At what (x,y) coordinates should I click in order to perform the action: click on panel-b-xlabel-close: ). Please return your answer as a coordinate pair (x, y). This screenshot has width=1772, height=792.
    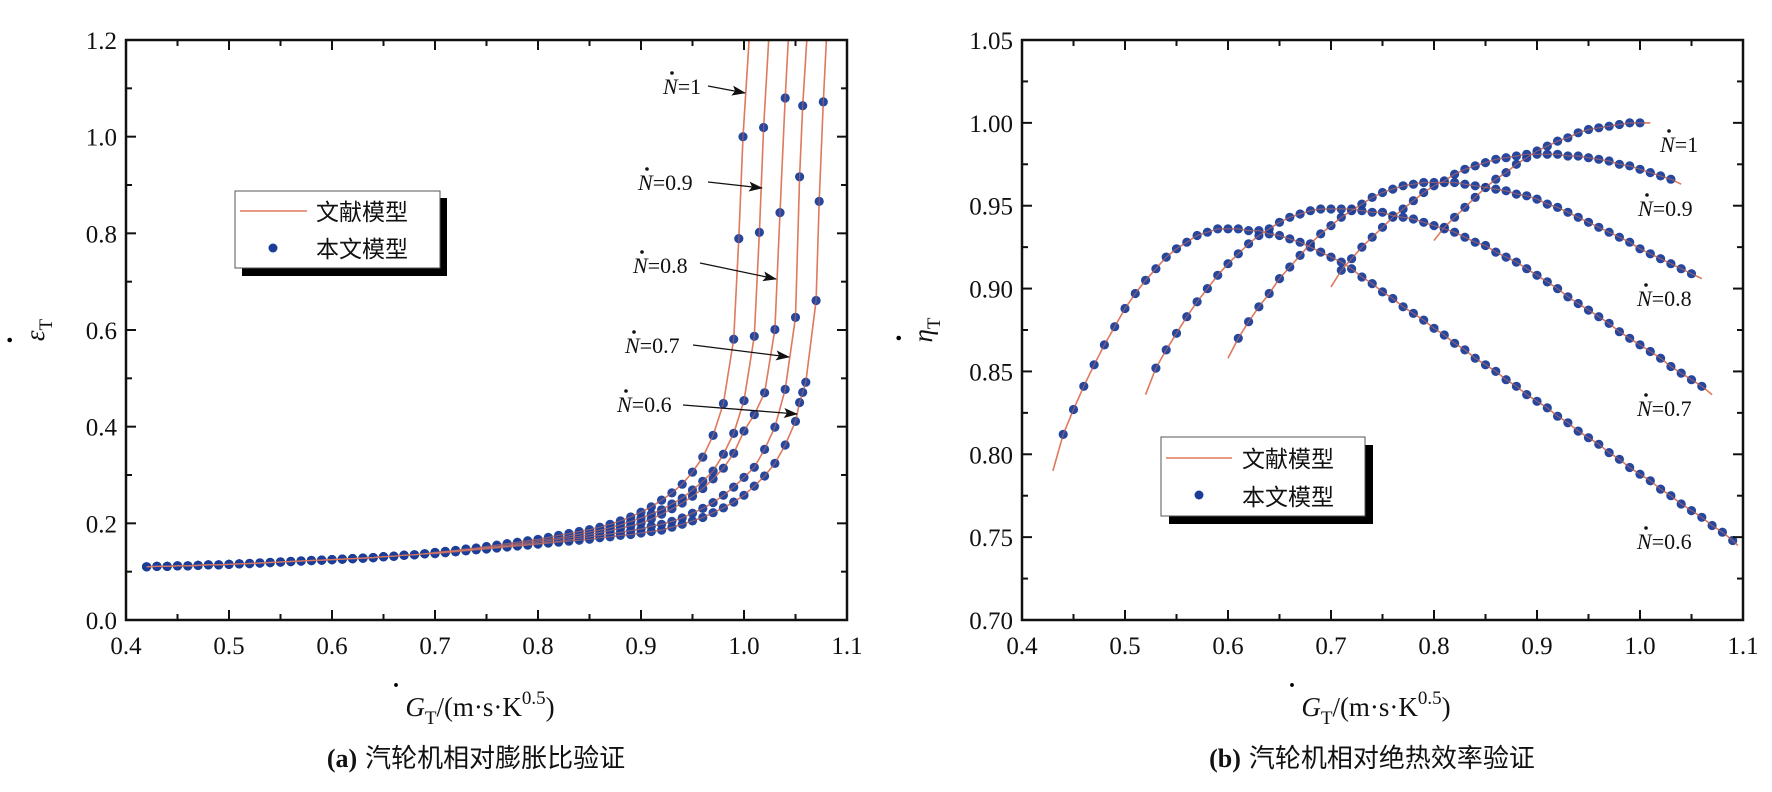
    Looking at the image, I should click on (1446, 707).